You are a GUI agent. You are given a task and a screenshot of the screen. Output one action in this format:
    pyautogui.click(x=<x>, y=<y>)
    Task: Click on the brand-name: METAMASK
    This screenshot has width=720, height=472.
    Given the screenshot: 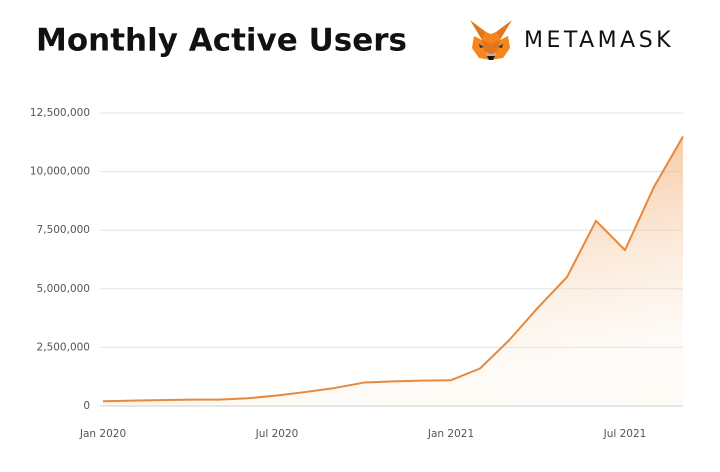 What is the action you would take?
    pyautogui.click(x=599, y=40)
    